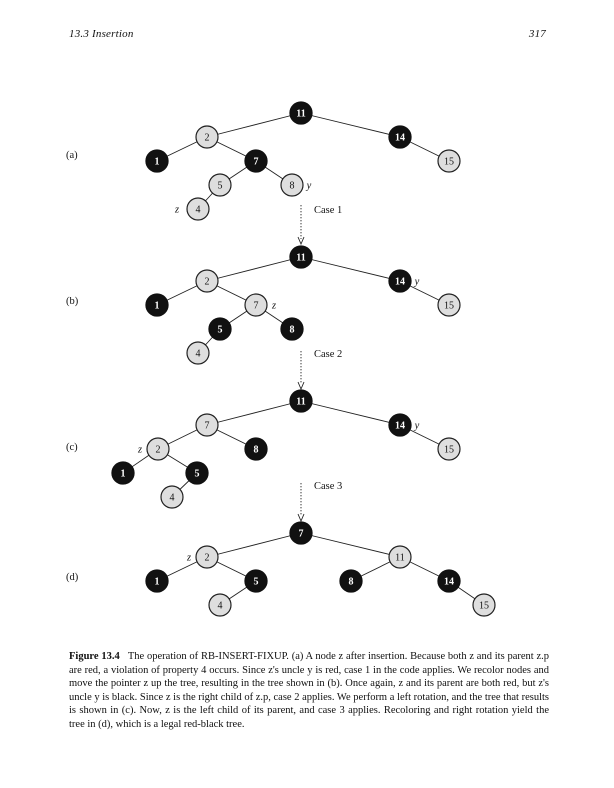  What do you see at coordinates (220, 605) in the screenshot?
I see `red-tree-node: 4` at bounding box center [220, 605].